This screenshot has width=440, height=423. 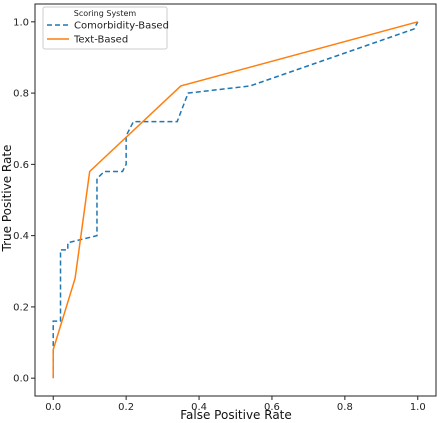 I want to click on x-axis-title: False Positive Rate, so click(x=236, y=415).